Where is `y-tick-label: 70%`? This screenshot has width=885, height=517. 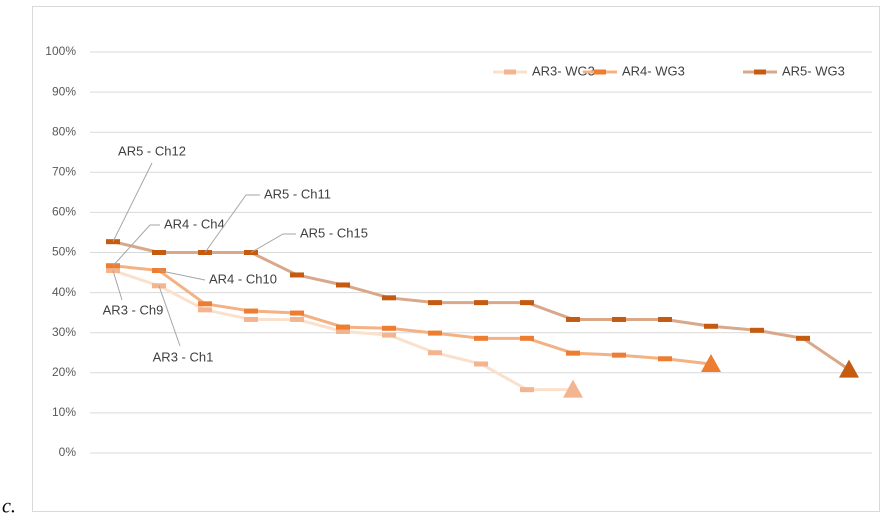
y-tick-label: 70% is located at coordinates (64, 171).